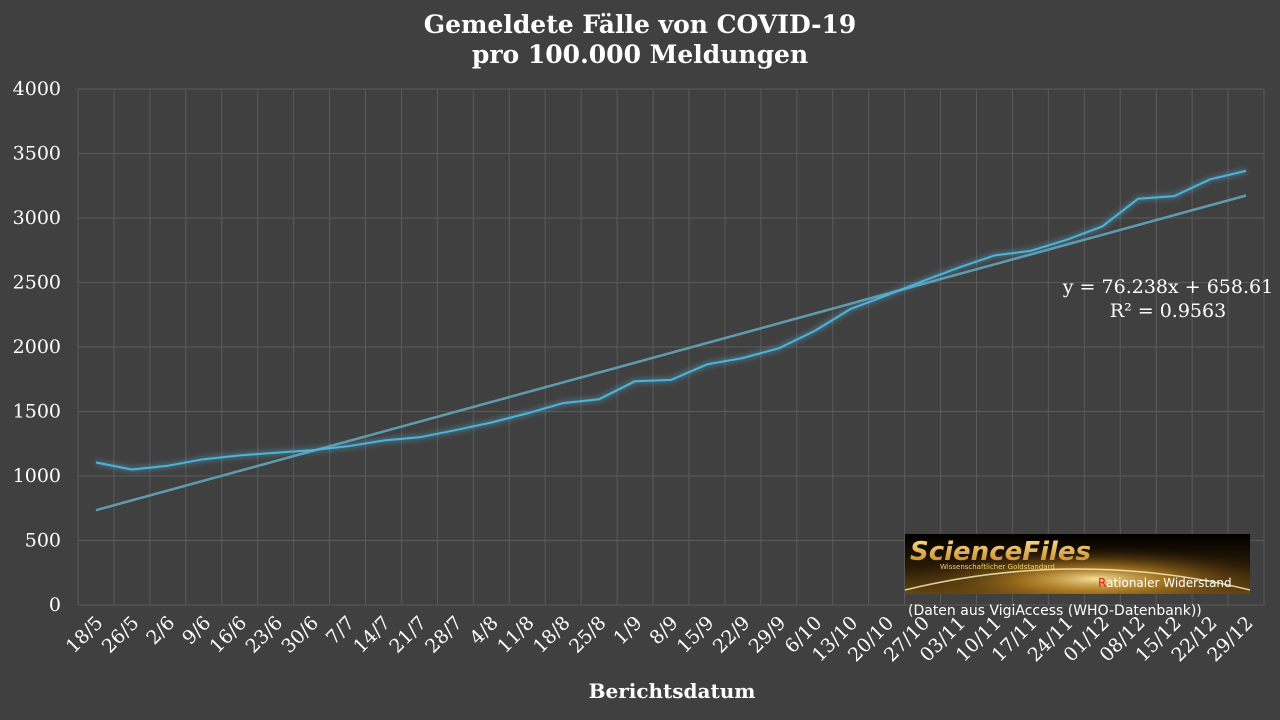 The width and height of the screenshot is (1280, 720). Describe the element at coordinates (1165, 583) in the screenshot. I see `logo-tagline: Rationaler Widerstand` at that location.